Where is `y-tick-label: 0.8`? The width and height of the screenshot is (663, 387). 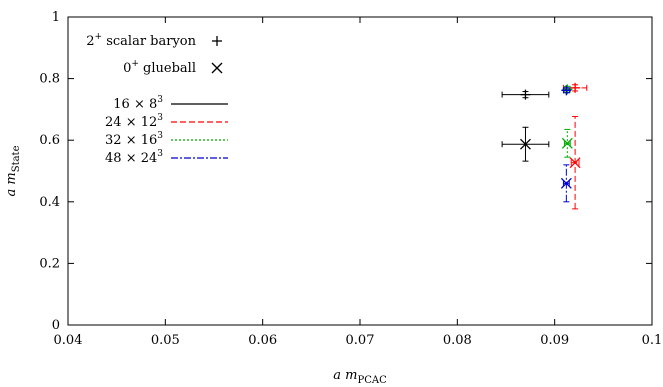
y-tick-label: 0.8 is located at coordinates (49, 79).